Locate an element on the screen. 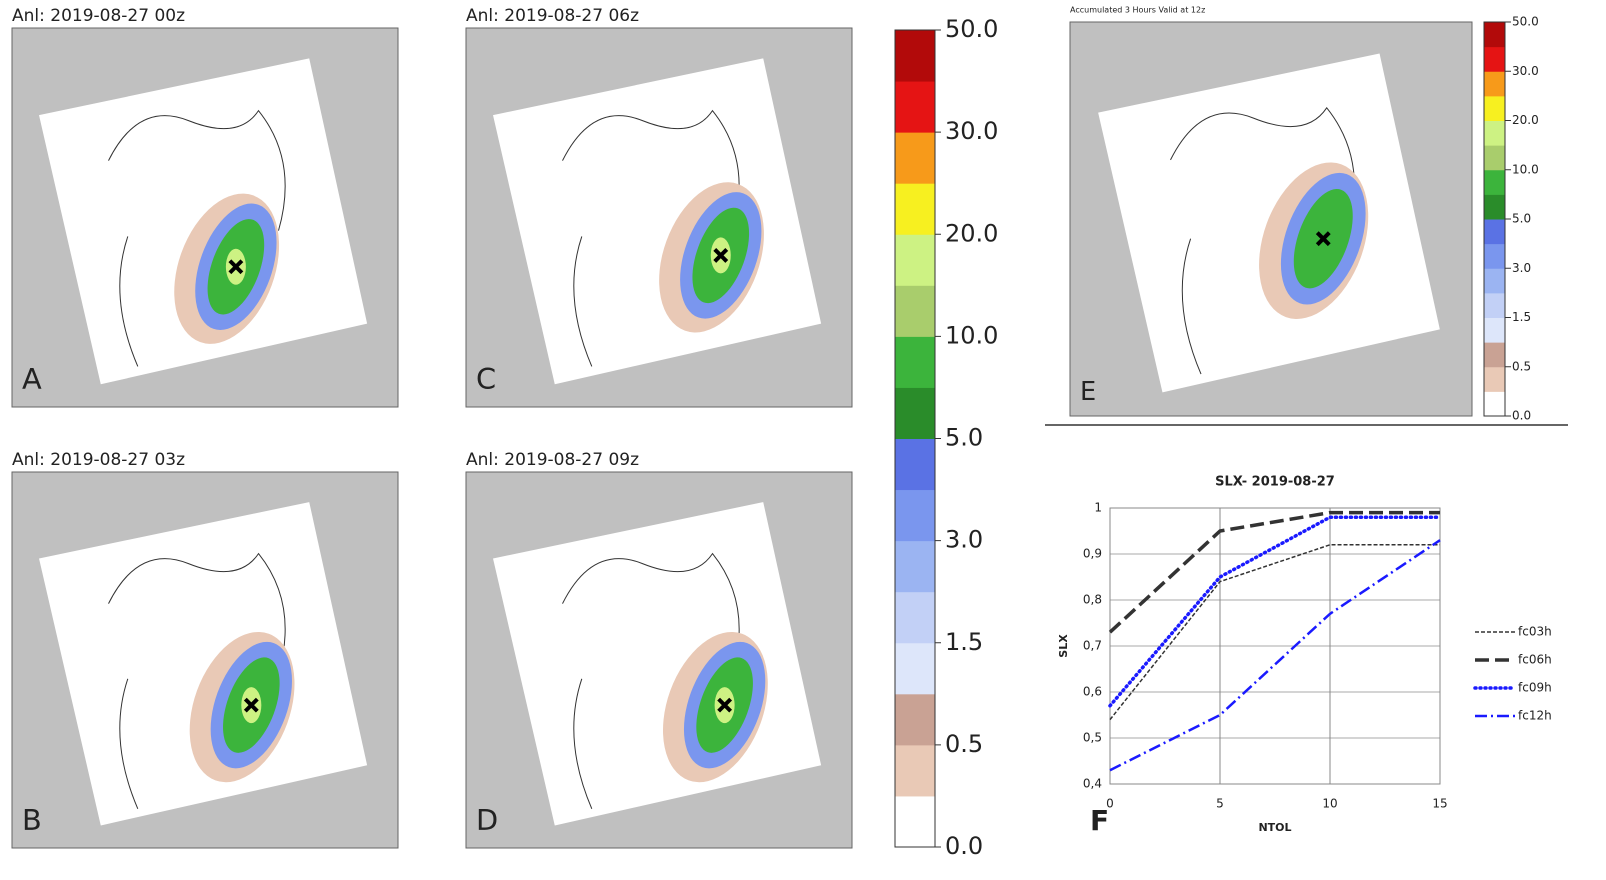  panel-title: Anl: 2019-08-27 09z is located at coordinates (552, 460).